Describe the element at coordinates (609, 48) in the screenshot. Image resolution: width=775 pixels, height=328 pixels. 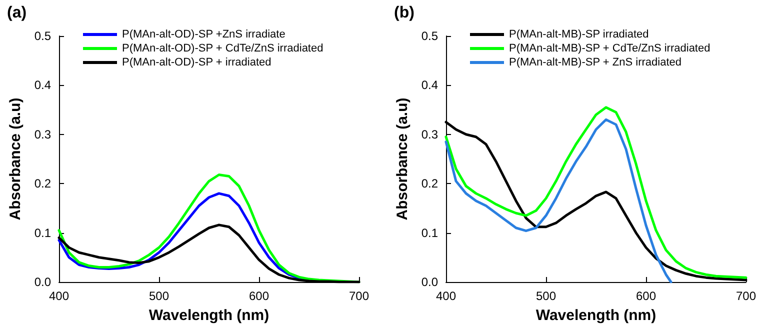
I see `legend-label: P(MAn-alt-MB)-SP + CdTe/ZnS irradiated` at that location.